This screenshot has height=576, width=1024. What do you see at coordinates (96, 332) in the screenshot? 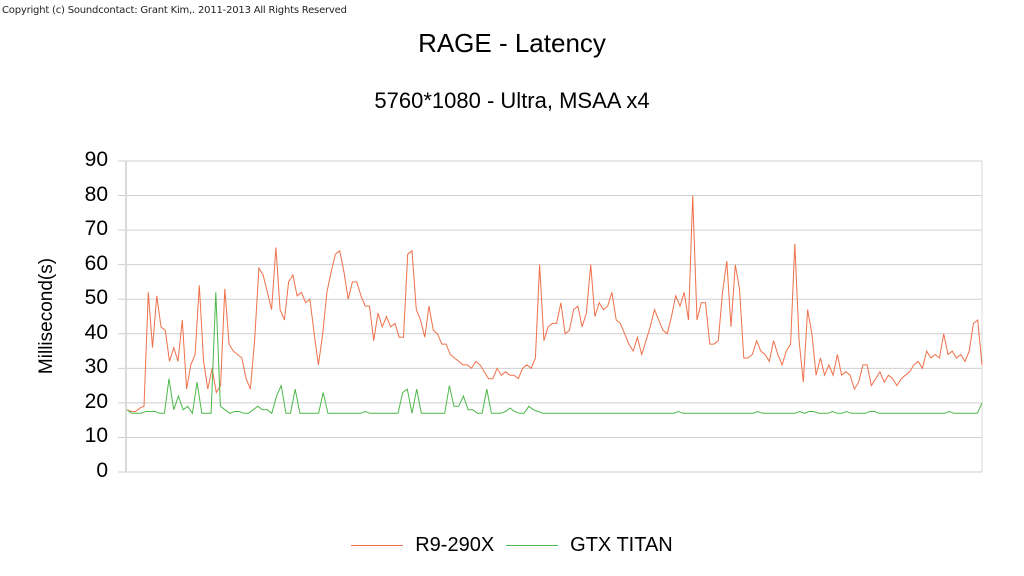
I see `y-tick-label: 40` at bounding box center [96, 332].